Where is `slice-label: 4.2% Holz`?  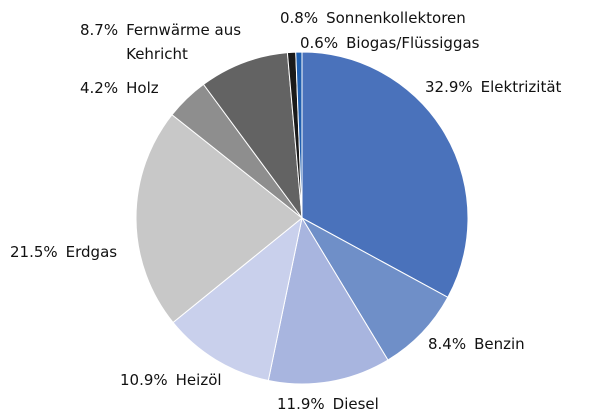
slice-label: 4.2% Holz is located at coordinates (119, 88).